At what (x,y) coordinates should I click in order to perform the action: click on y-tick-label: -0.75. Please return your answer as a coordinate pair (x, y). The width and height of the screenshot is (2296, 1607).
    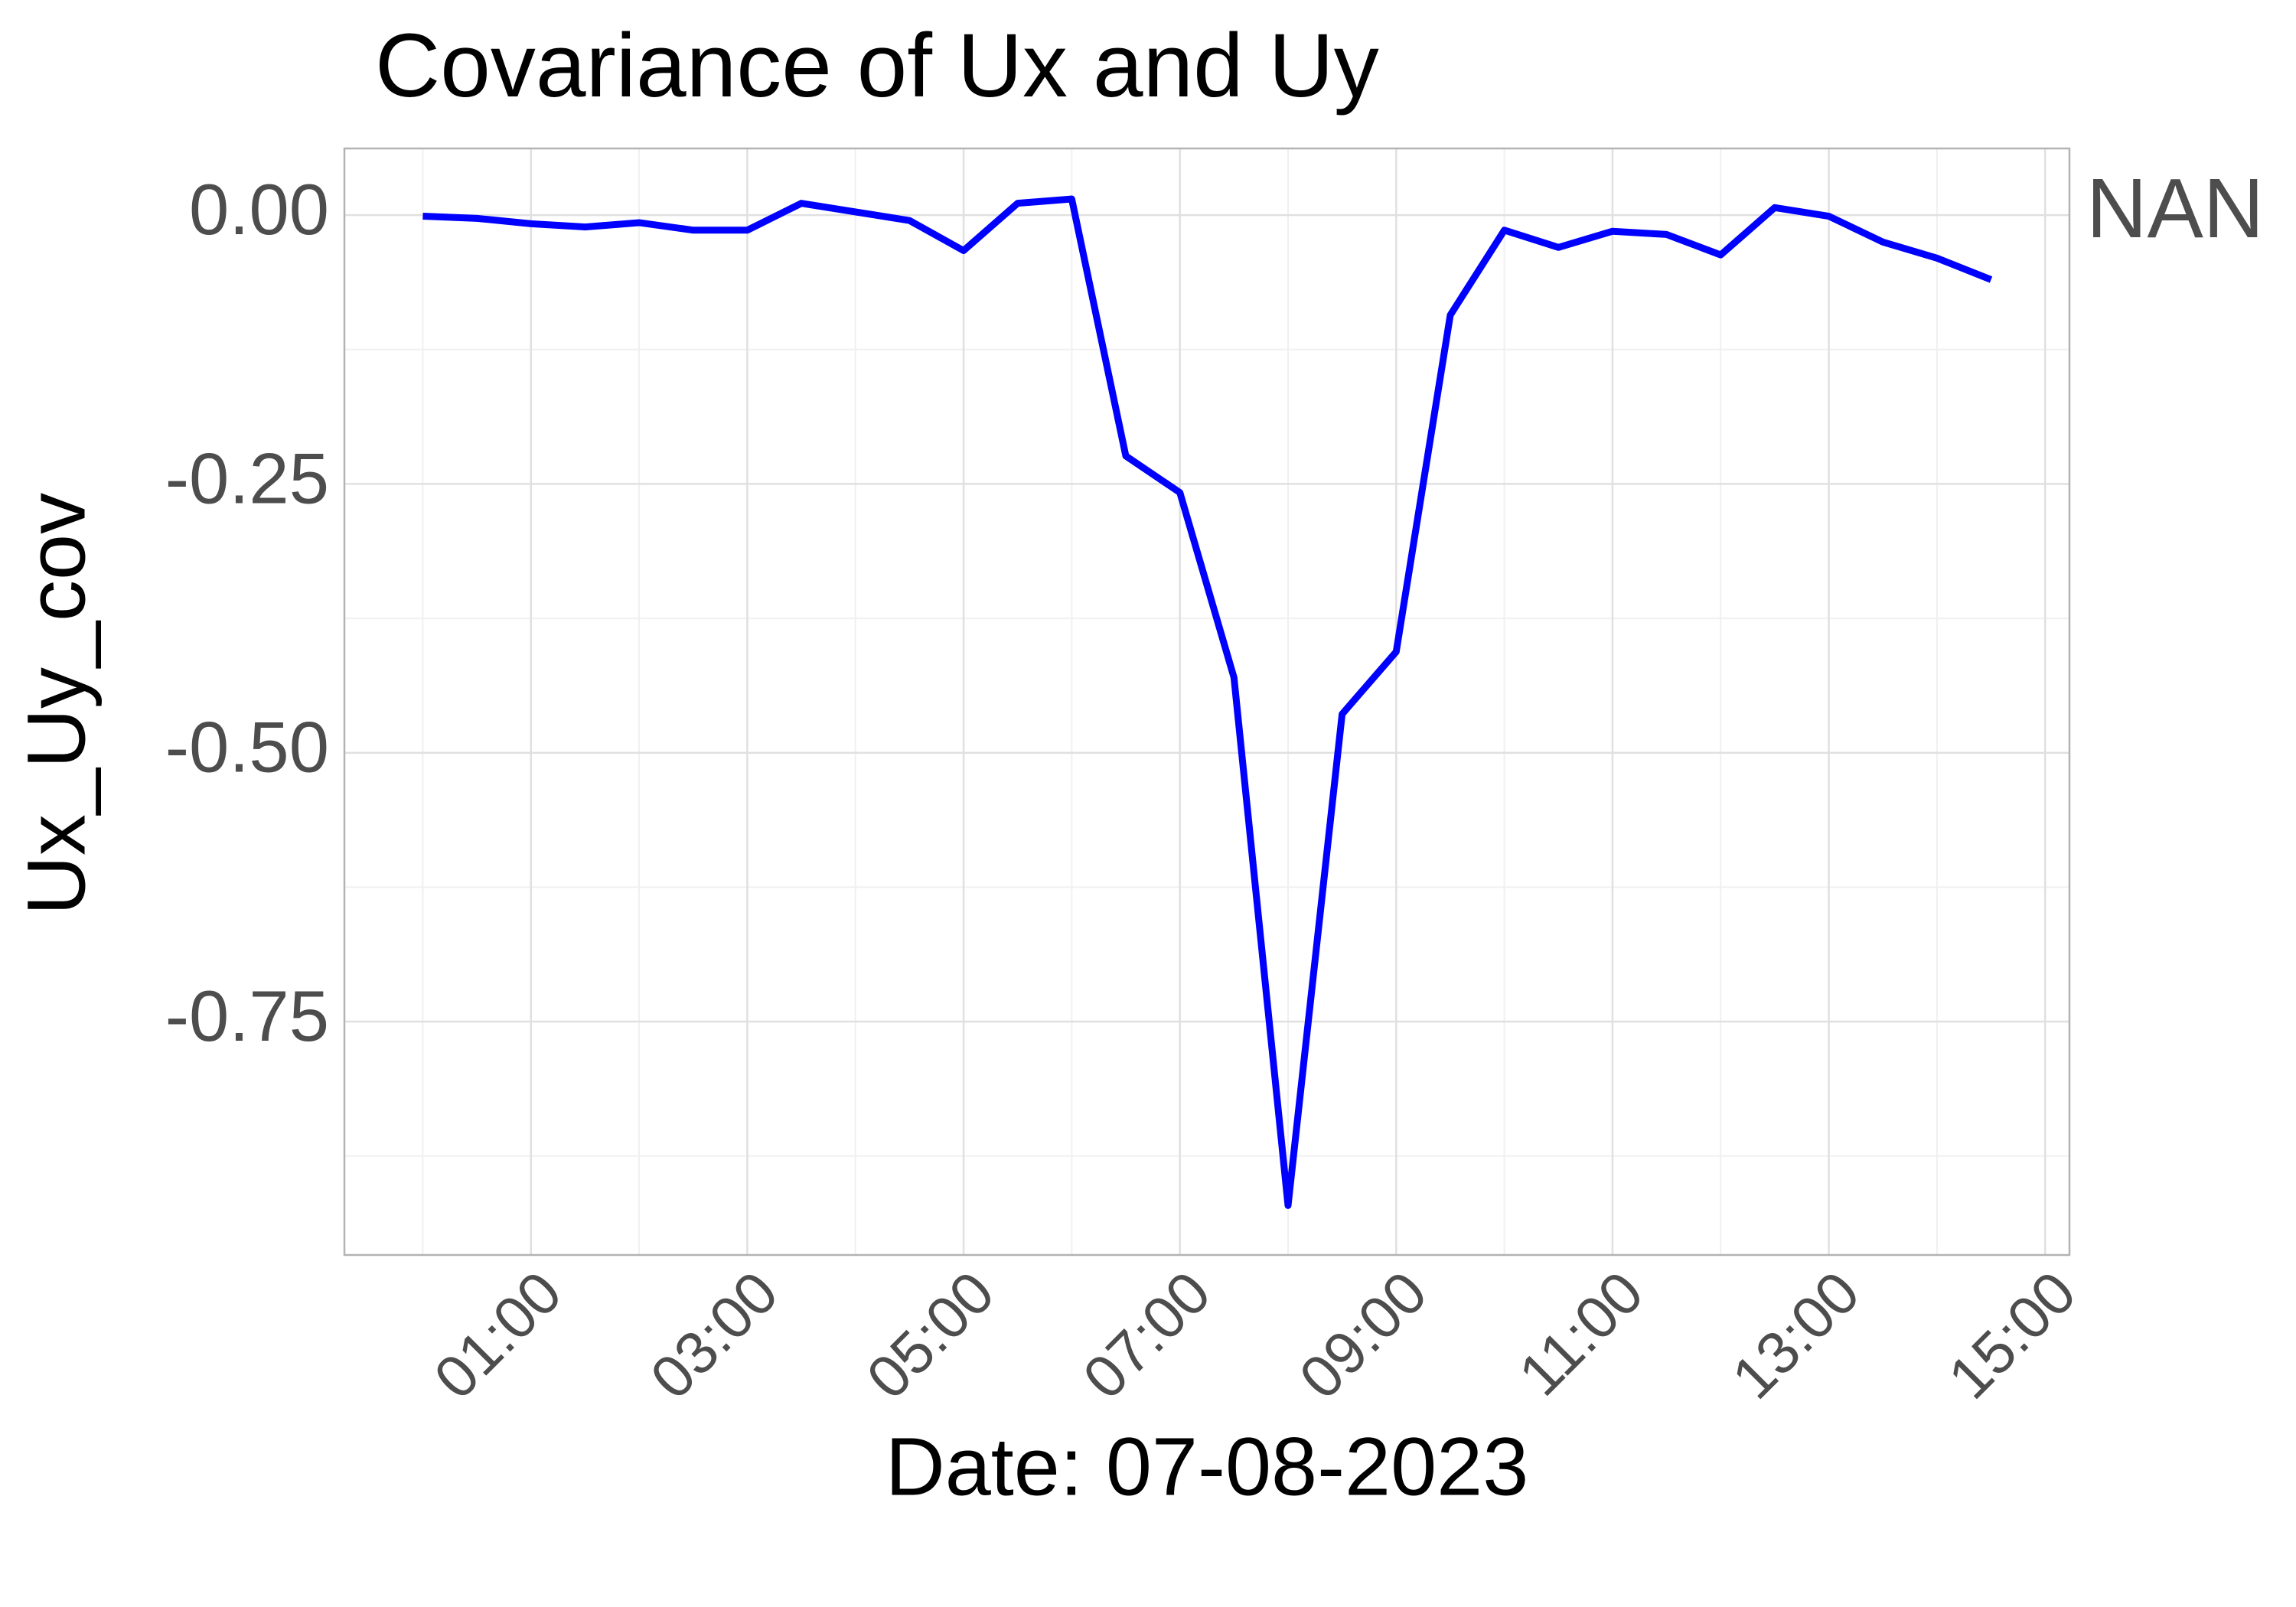
    Looking at the image, I should click on (247, 1016).